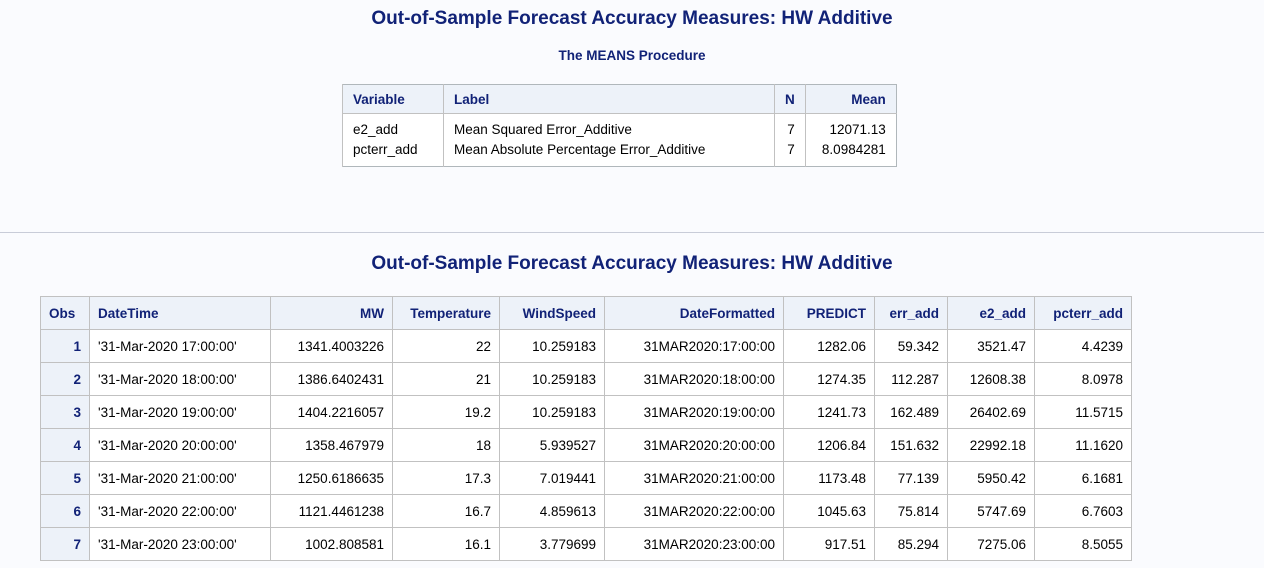  Describe the element at coordinates (446, 478) in the screenshot. I see `cell-temperature: 17.3` at that location.